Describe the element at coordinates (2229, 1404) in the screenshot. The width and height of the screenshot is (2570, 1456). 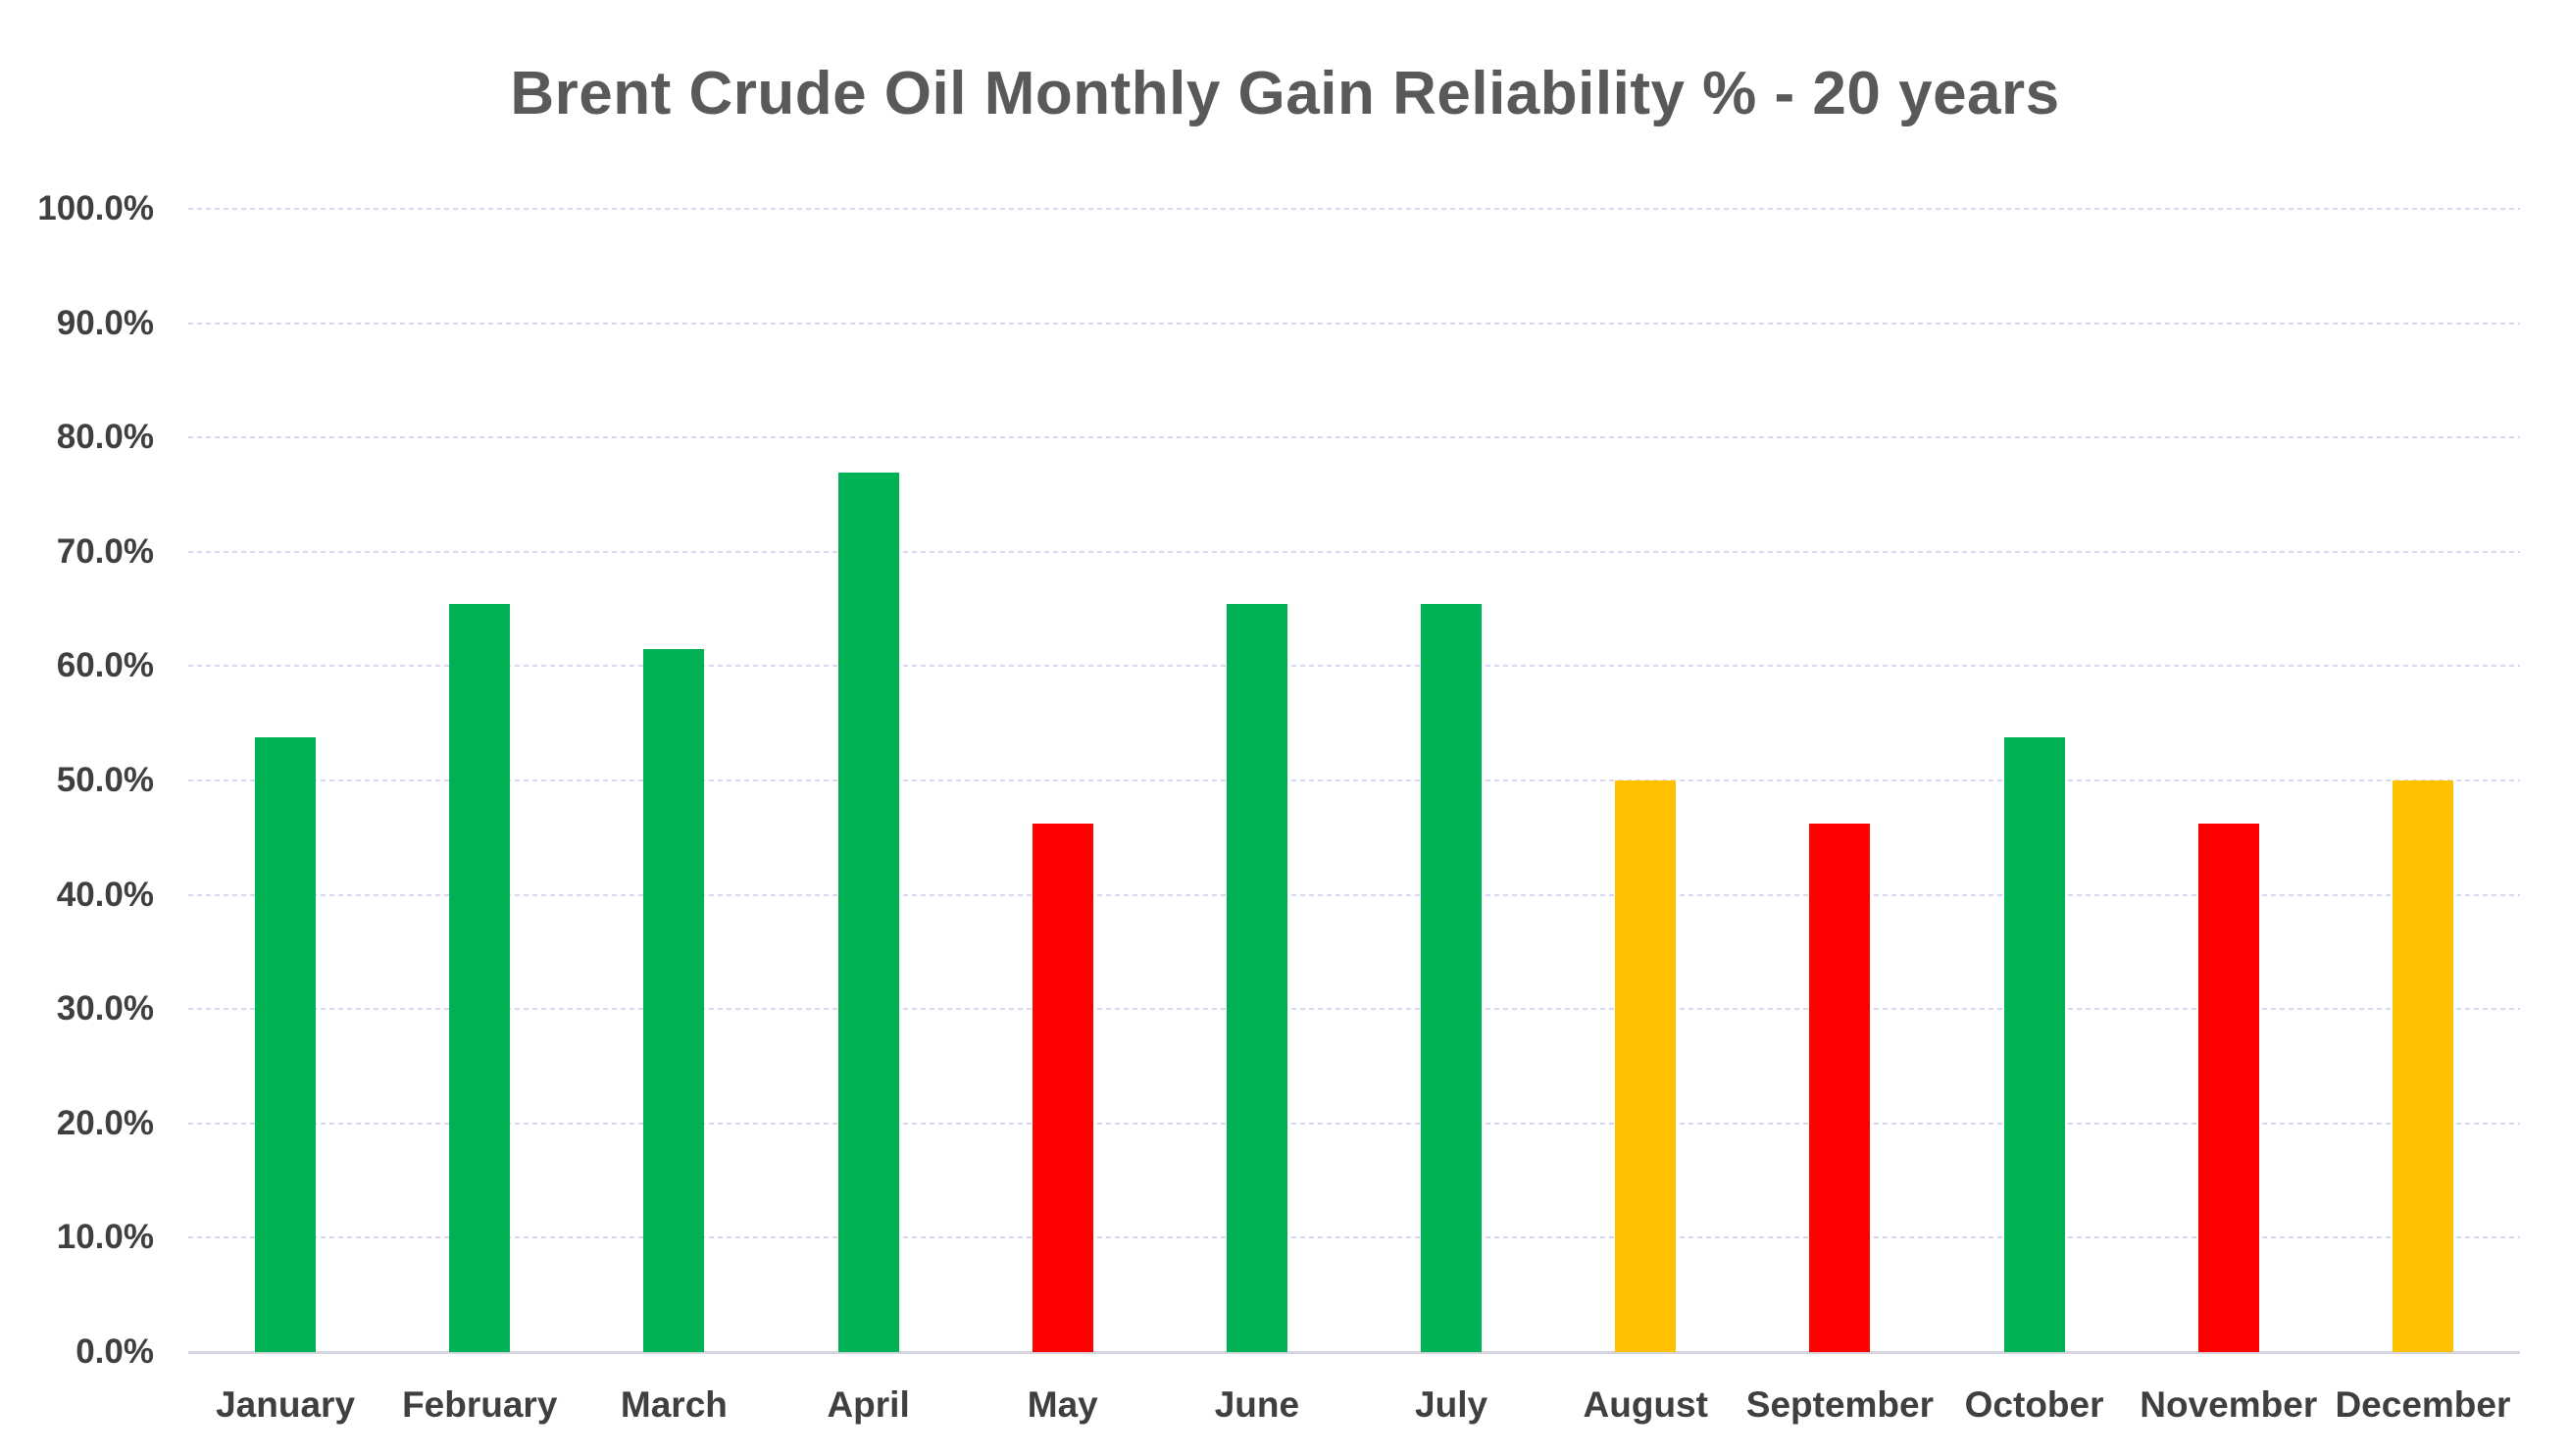
I see `x-label-november: November` at that location.